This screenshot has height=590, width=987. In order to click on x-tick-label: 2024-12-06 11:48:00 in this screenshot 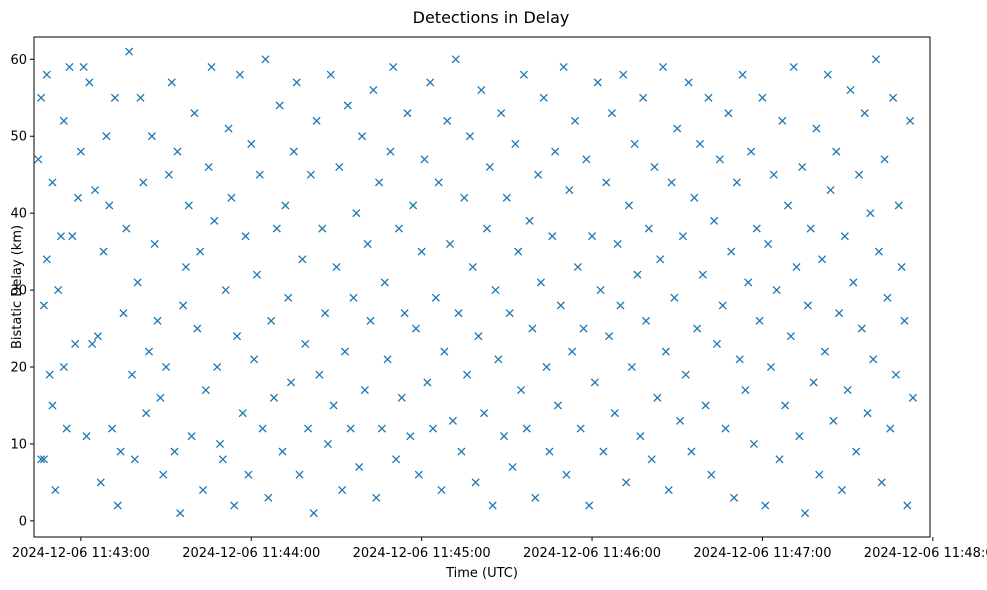, I will do `click(925, 553)`.